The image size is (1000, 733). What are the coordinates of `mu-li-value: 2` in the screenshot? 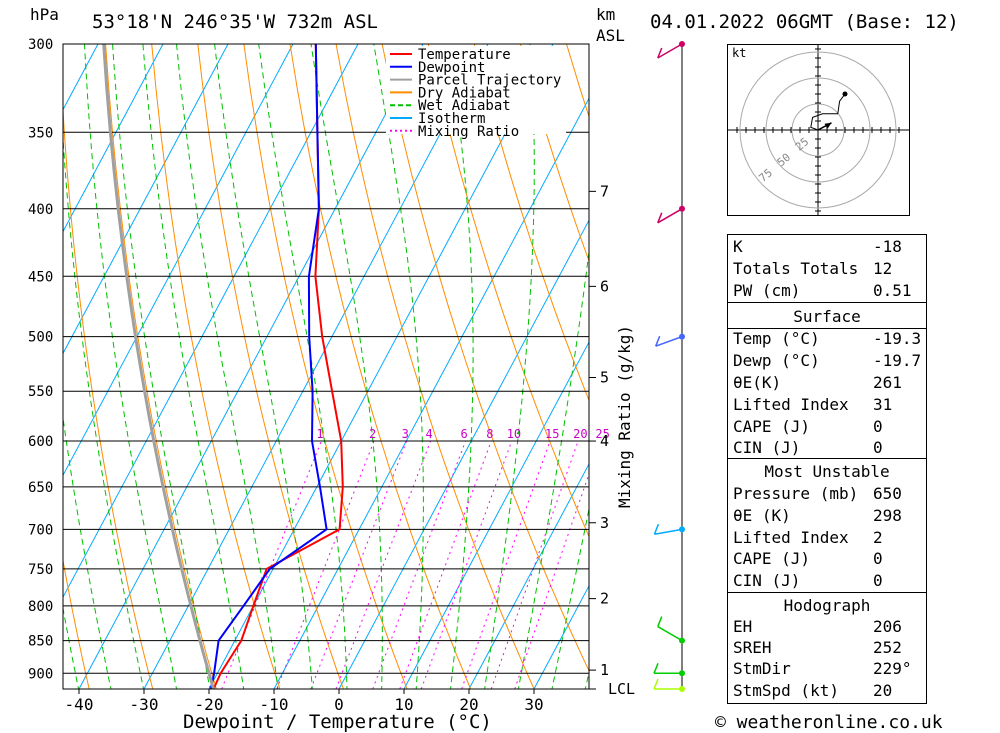 It's located at (878, 537).